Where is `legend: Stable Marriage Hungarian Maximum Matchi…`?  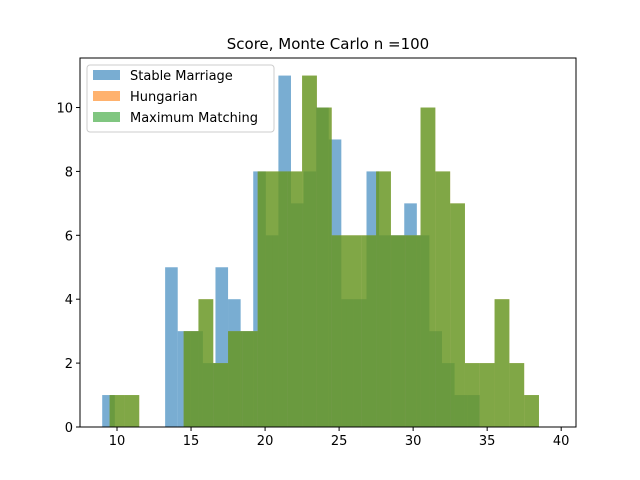 legend: Stable Marriage Hungarian Maximum Matchi… is located at coordinates (180, 98).